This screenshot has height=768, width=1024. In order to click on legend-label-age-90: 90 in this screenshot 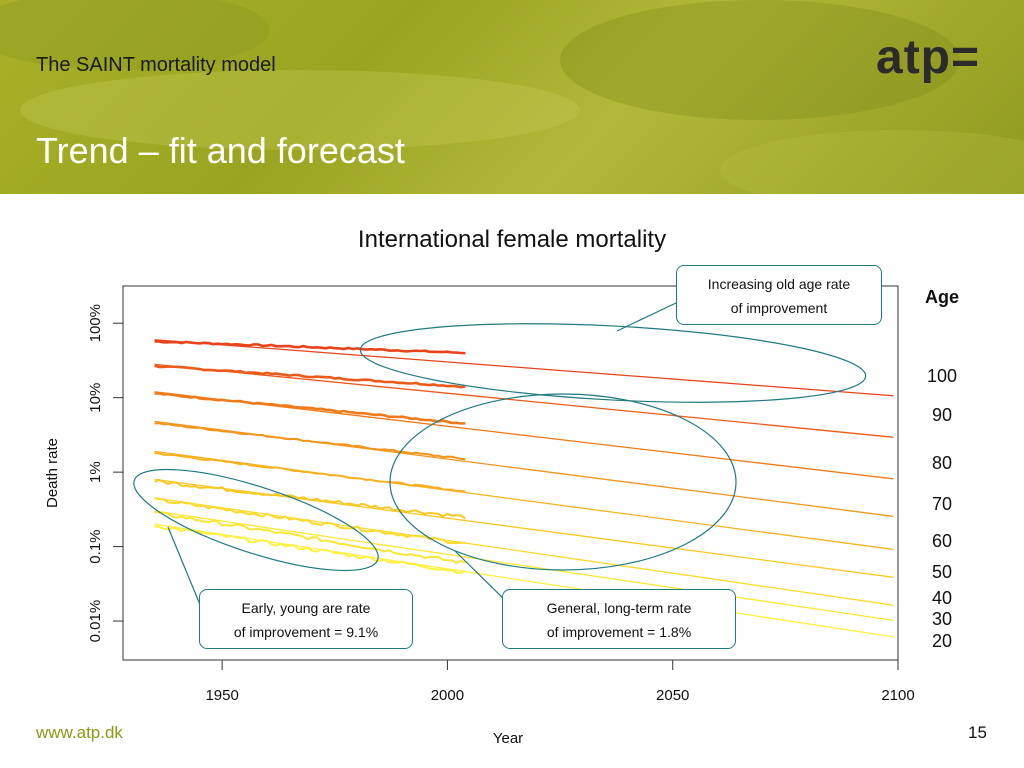, I will do `click(942, 415)`.